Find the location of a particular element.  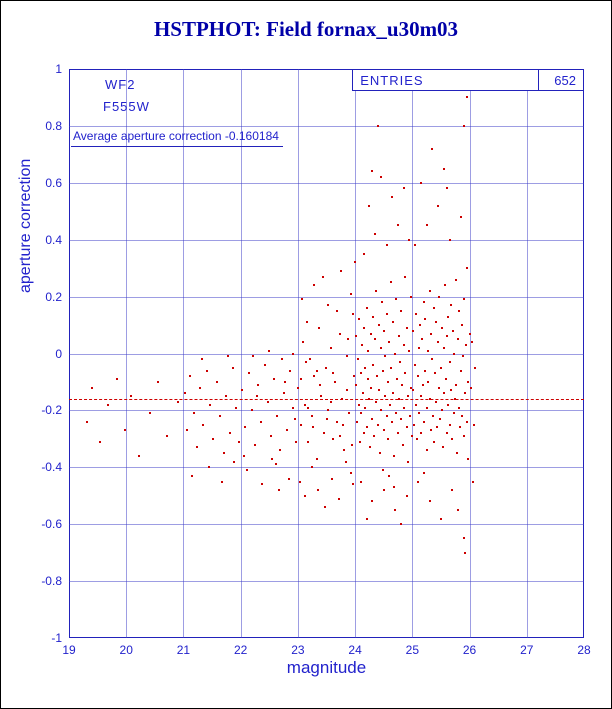

y-tick-label: 0.2 is located at coordinates (53, 296).